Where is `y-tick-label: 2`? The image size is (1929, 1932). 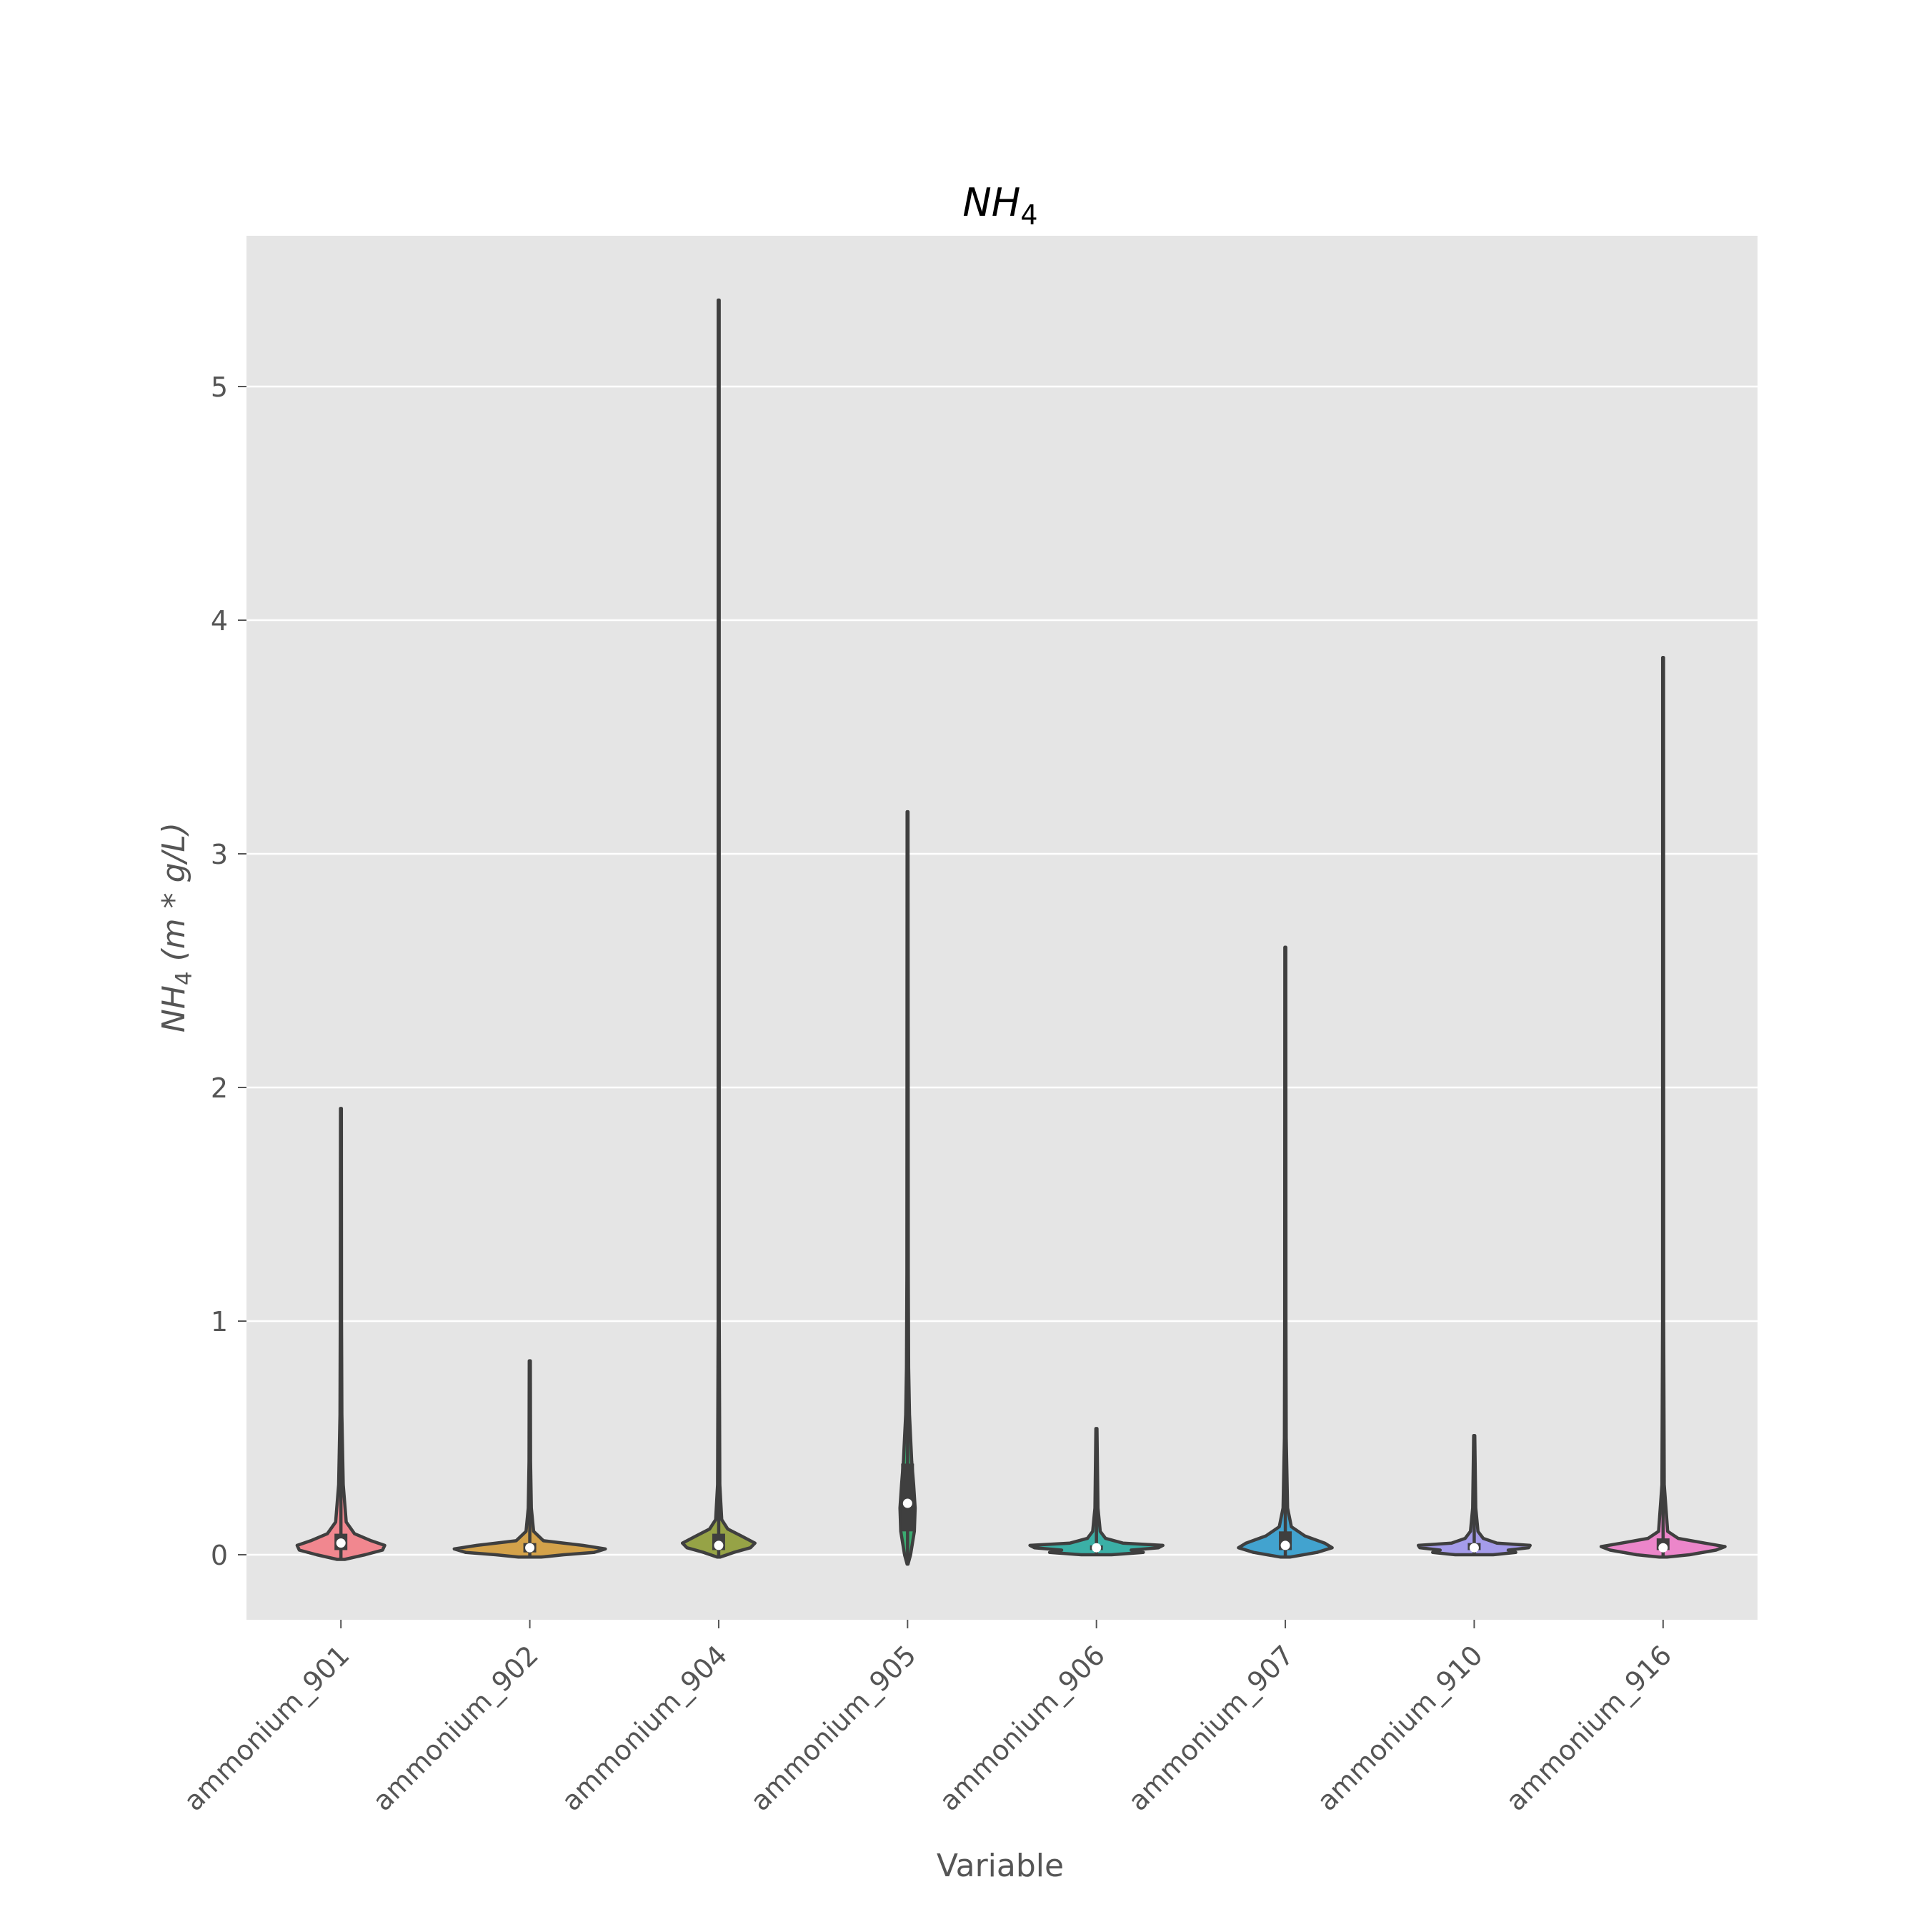 y-tick-label: 2 is located at coordinates (219, 1088).